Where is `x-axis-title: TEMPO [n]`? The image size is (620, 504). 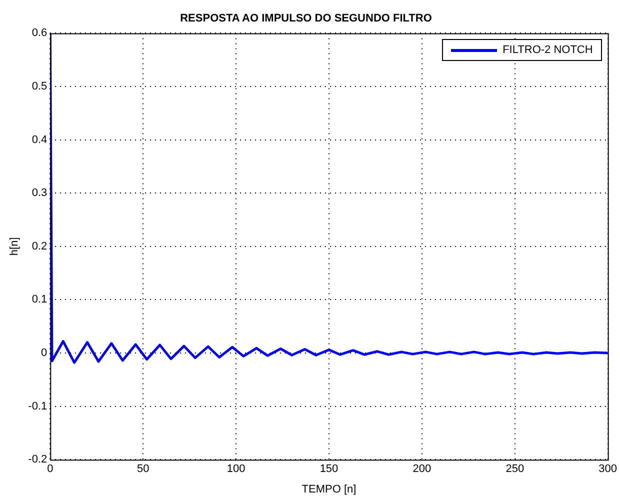
x-axis-title: TEMPO [n] is located at coordinates (329, 489).